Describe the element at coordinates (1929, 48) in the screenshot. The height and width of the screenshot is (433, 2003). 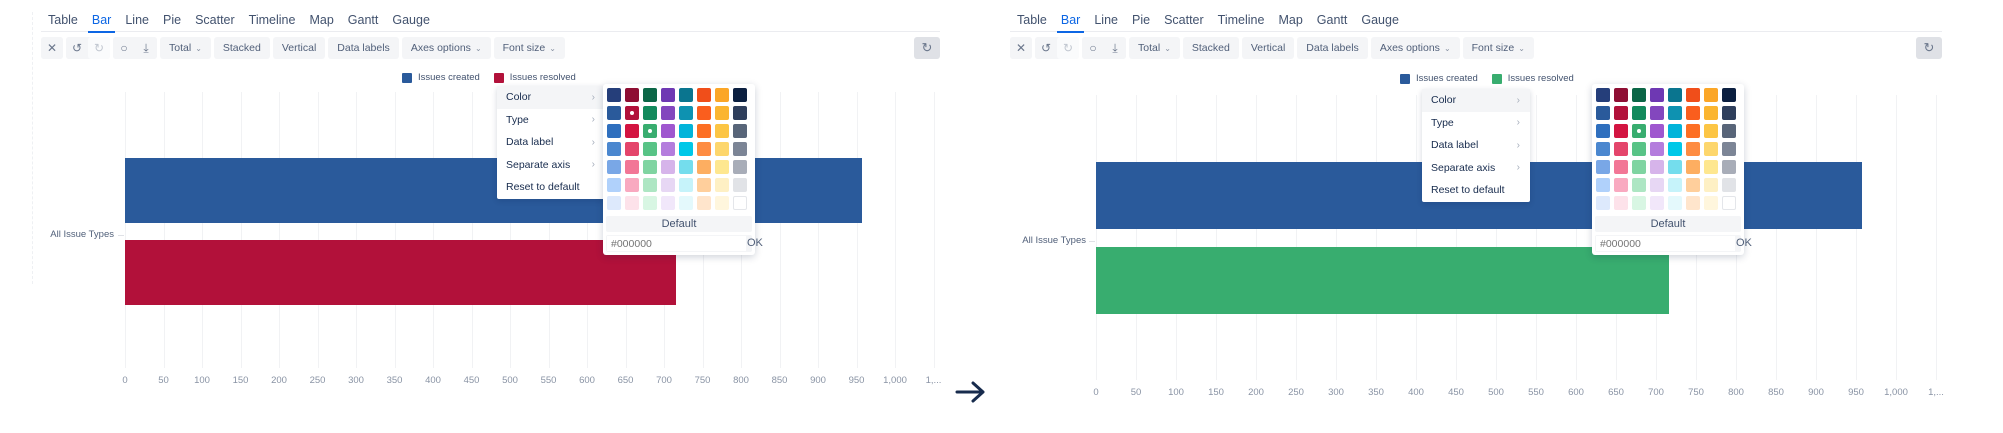
I see `refresh-button: ↻` at that location.